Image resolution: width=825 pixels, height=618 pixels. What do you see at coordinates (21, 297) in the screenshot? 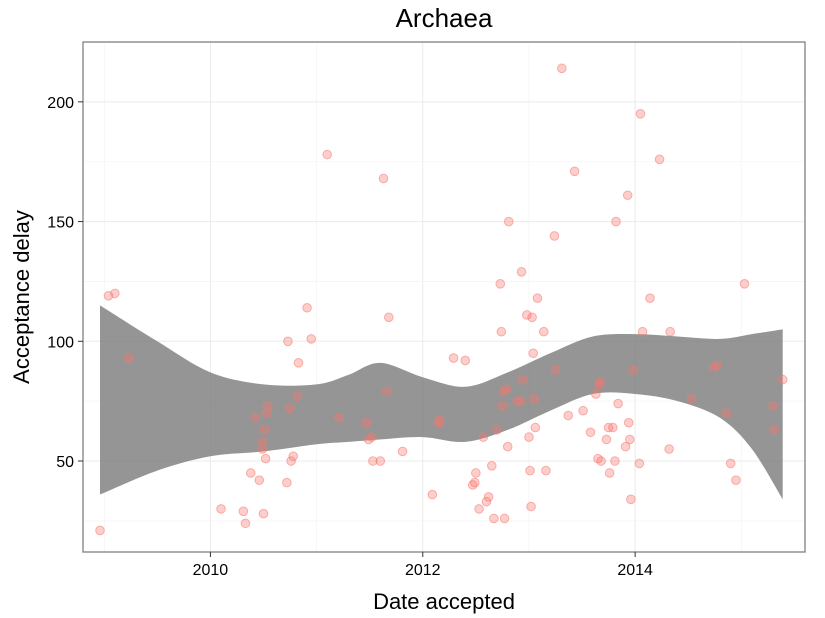
I see `y-axis-title: Acceptance delay` at bounding box center [21, 297].